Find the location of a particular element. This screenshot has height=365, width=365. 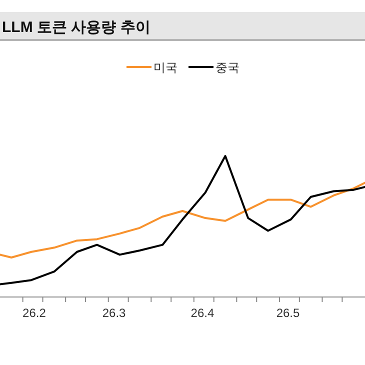

legend-label: 중국 is located at coordinates (228, 67).